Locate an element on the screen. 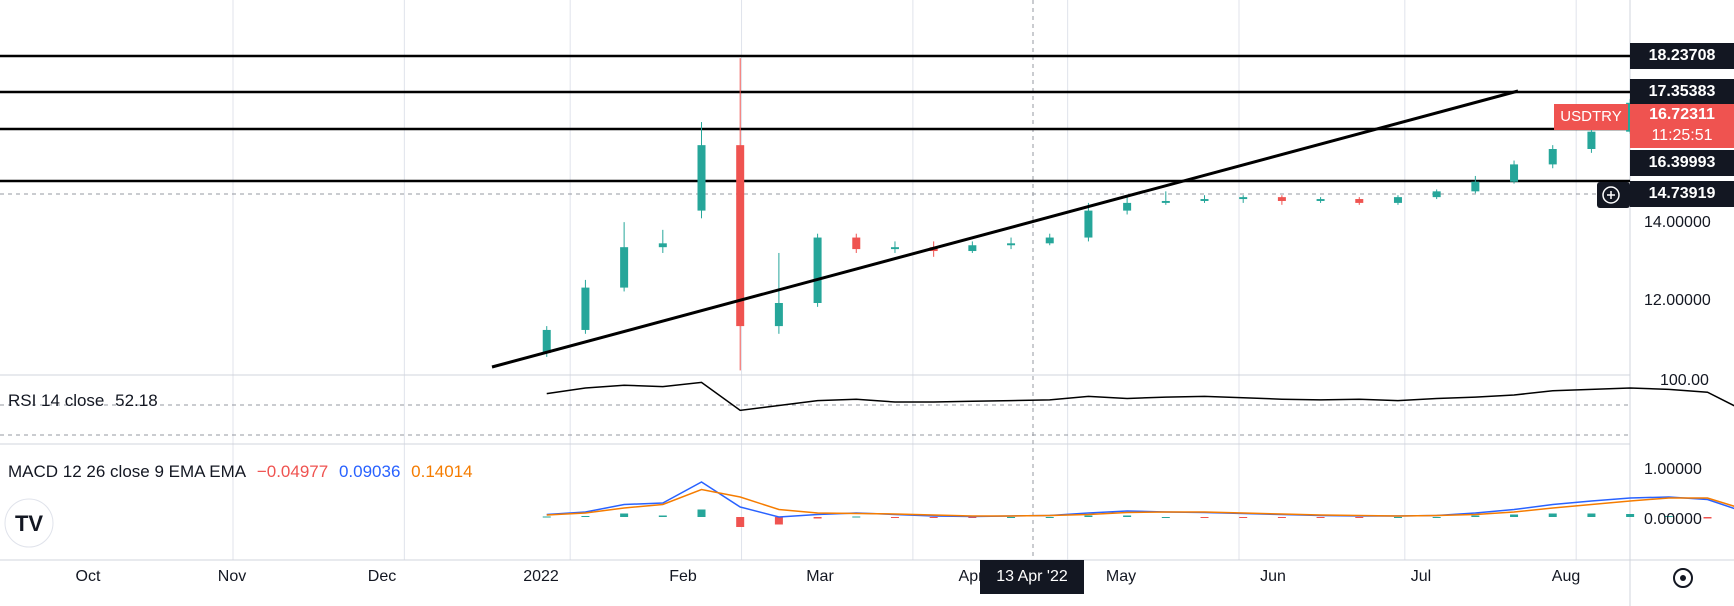 The height and width of the screenshot is (606, 1734). level-tag-1: 18.23708 is located at coordinates (1682, 56).